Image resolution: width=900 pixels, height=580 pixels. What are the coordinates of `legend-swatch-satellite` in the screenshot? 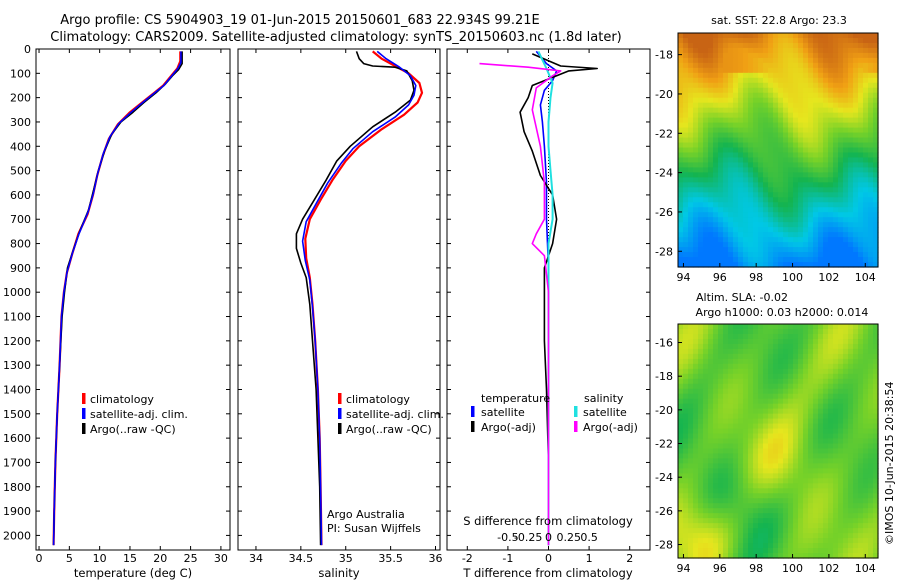 It's located at (340, 413).